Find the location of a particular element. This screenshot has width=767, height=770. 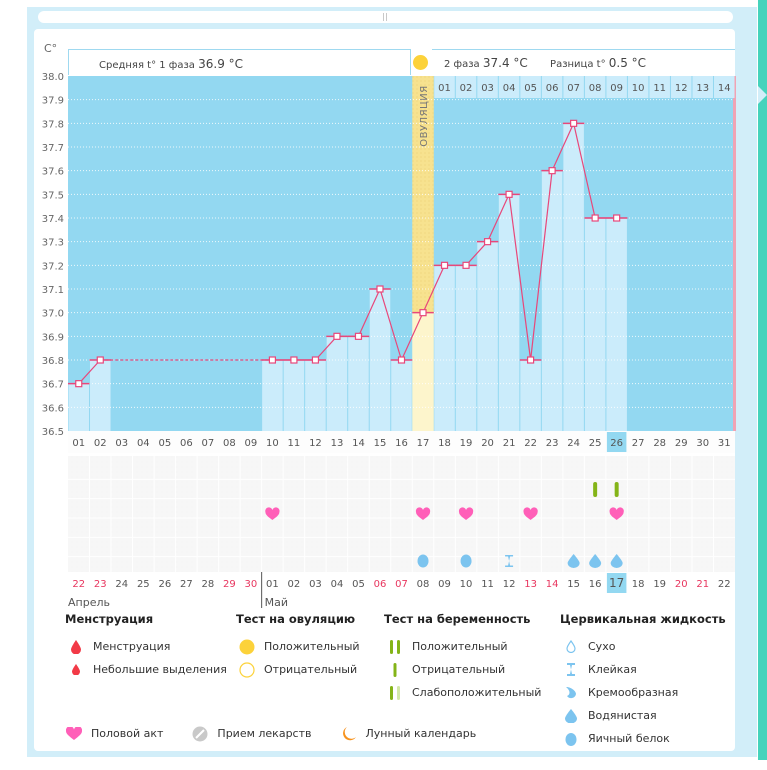

y-axis-unit: C° is located at coordinates (51, 48).